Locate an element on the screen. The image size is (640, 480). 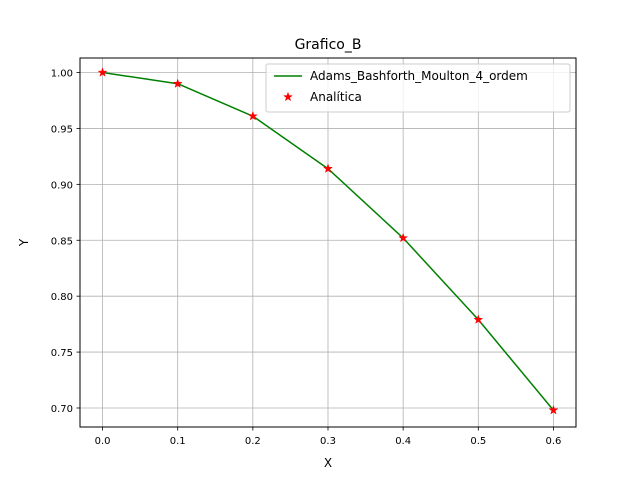
x-tick-label: 0.2 is located at coordinates (253, 441).